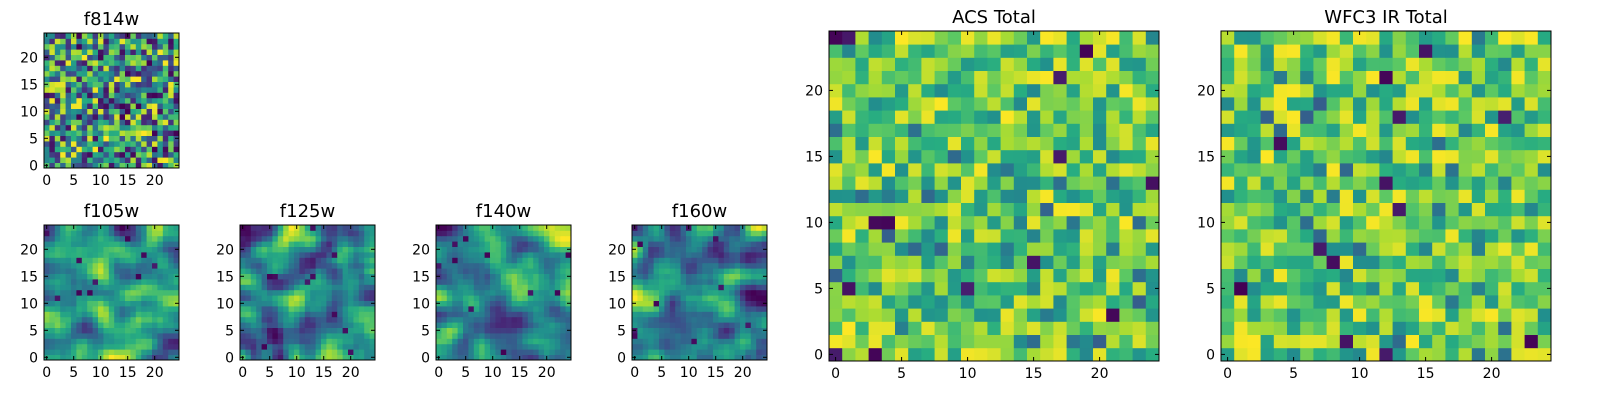 This screenshot has width=1600, height=400. Describe the element at coordinates (901, 374) in the screenshot. I see `x-tick-label: 5` at that location.